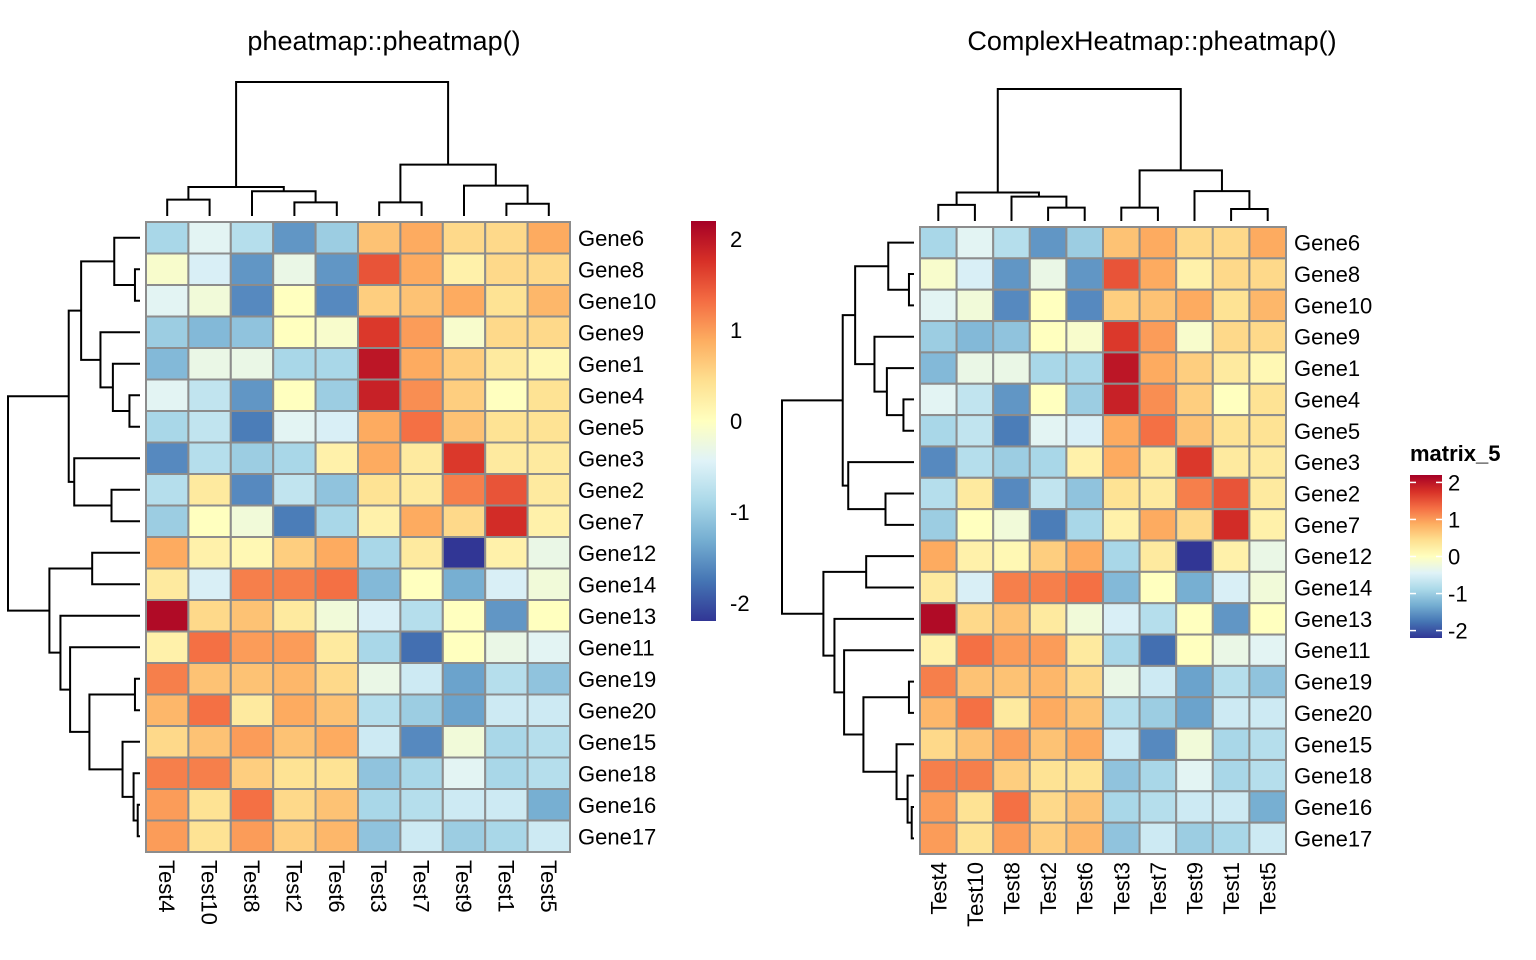 This screenshot has height=960, width=1536. What do you see at coordinates (463, 886) in the screenshot?
I see `column-label: Test9` at bounding box center [463, 886].